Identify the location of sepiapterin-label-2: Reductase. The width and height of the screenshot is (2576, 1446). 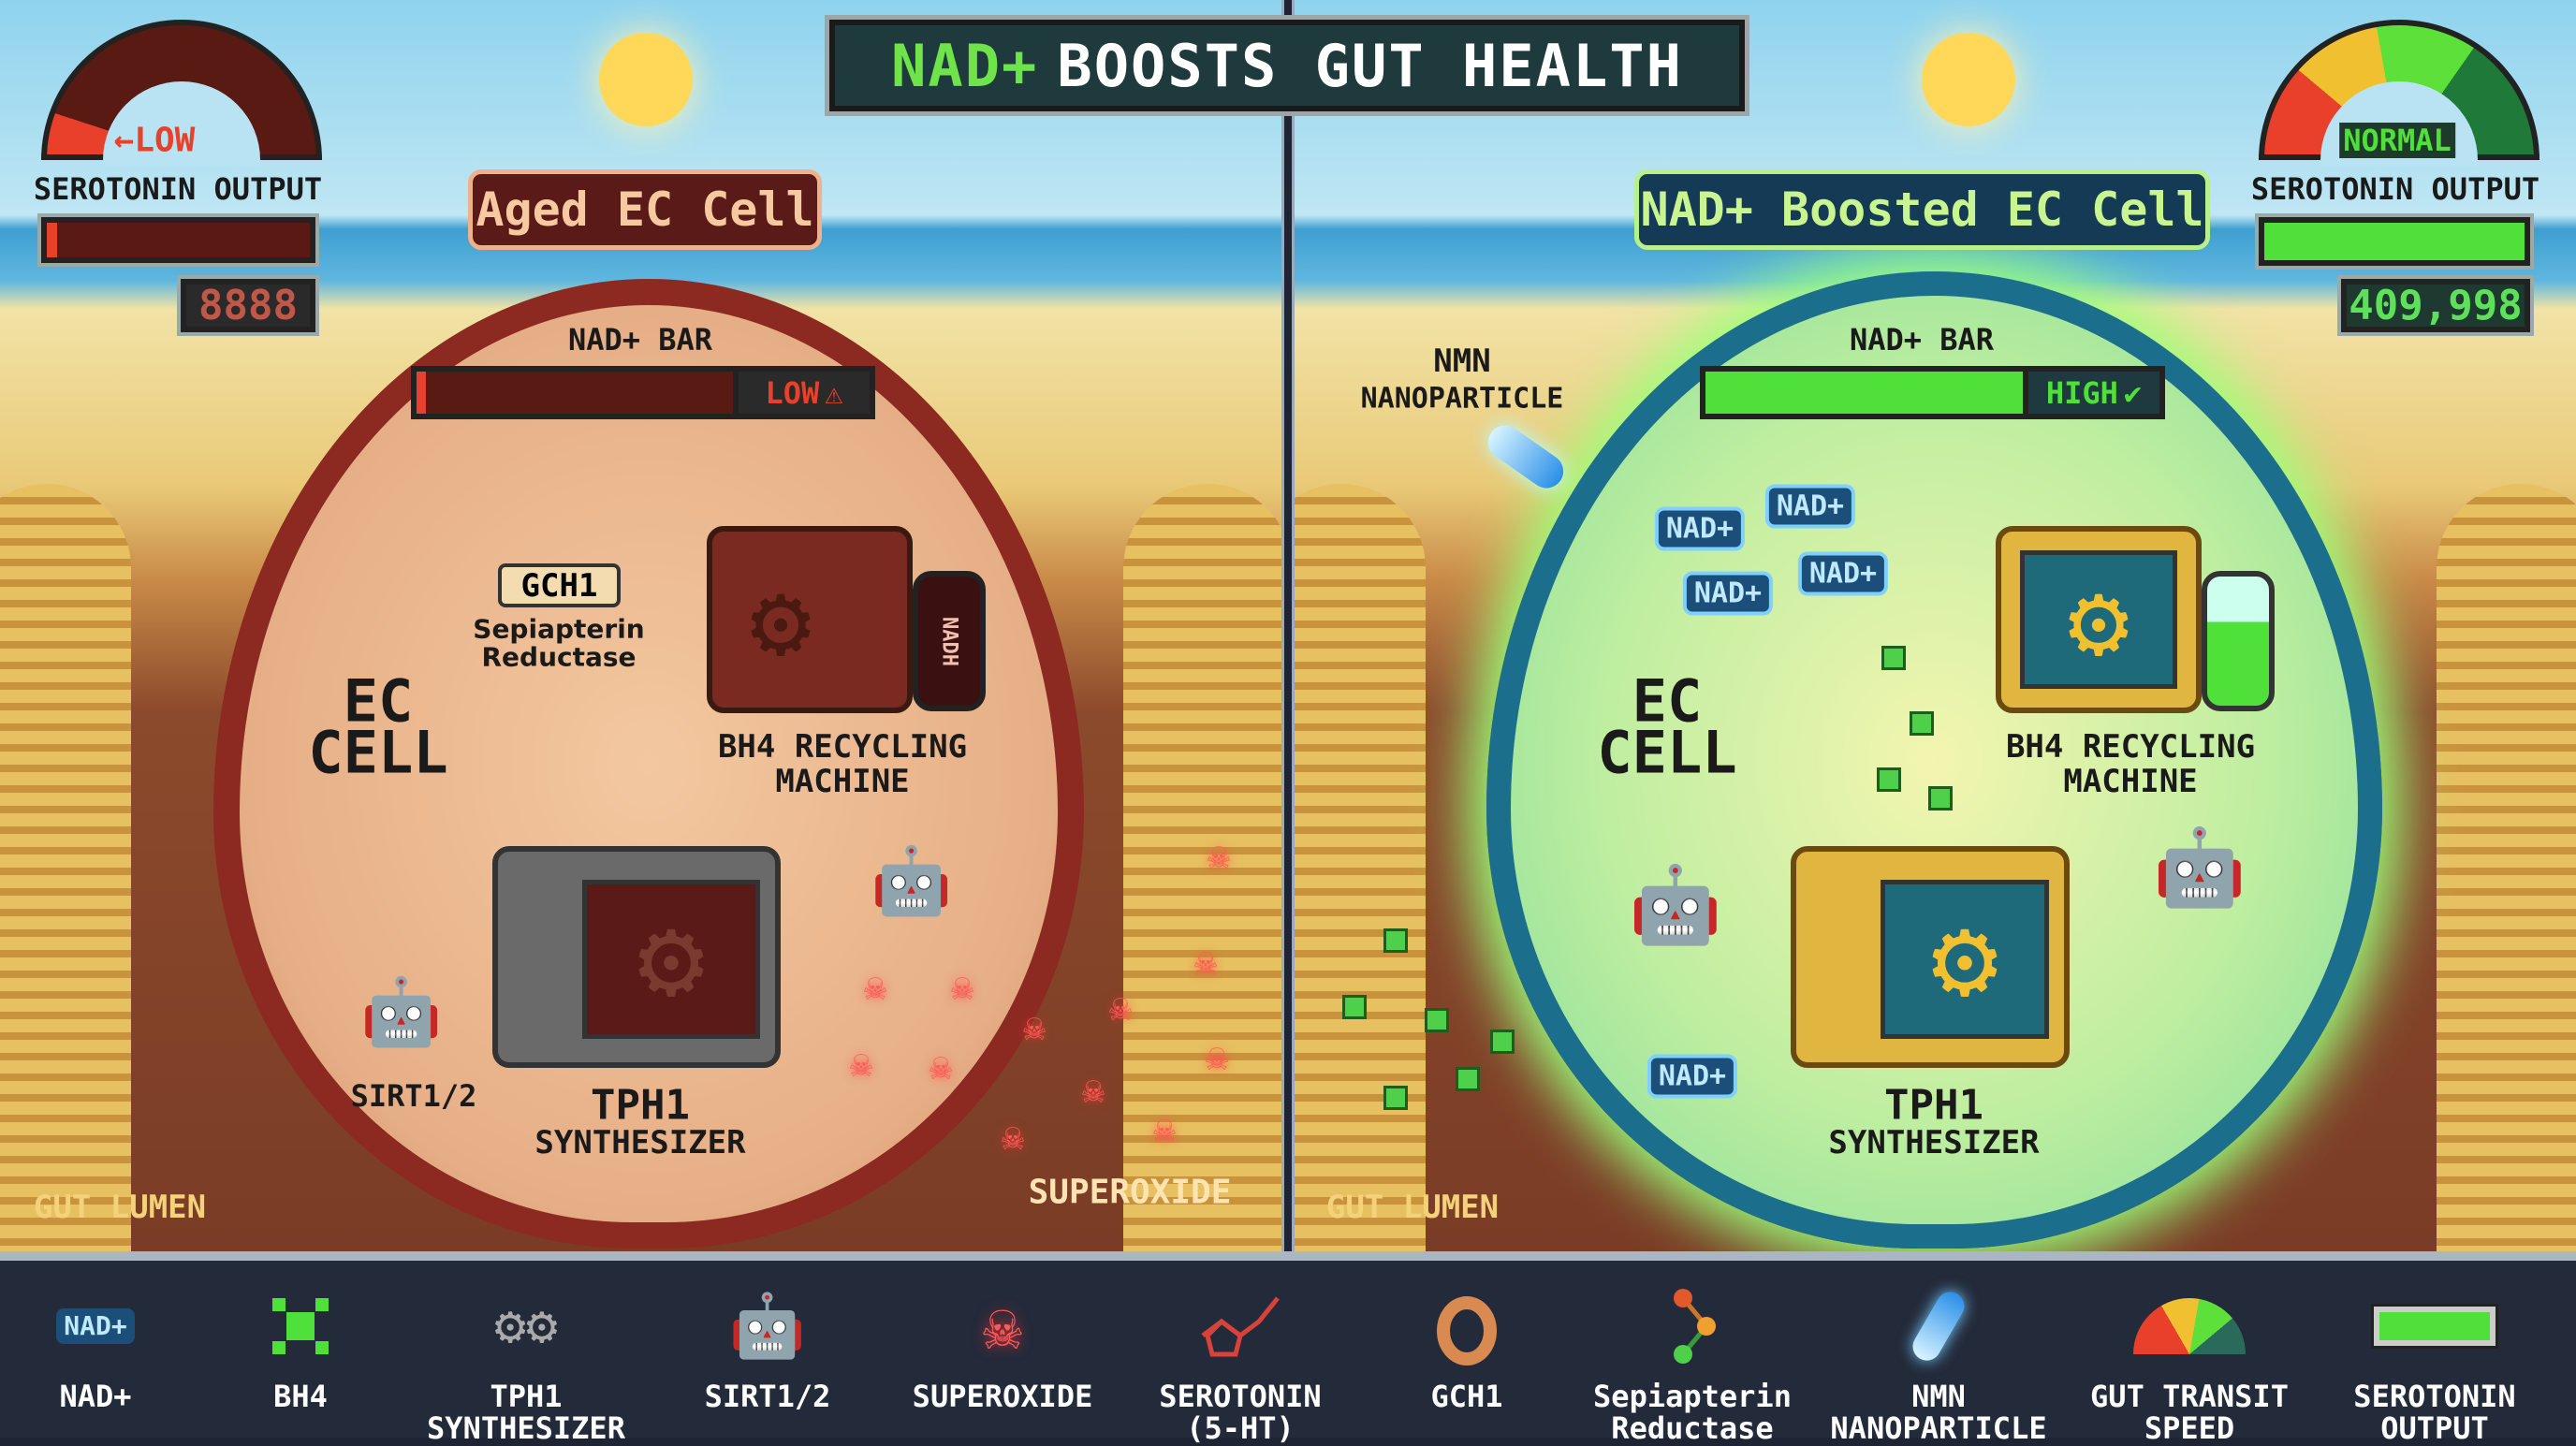
(559, 657).